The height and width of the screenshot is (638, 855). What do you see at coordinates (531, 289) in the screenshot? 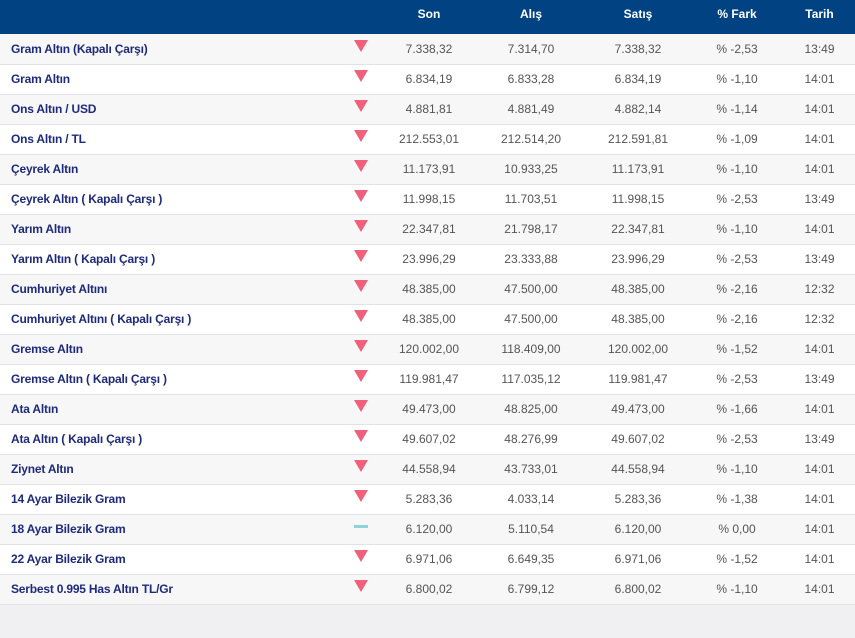
I see `alis-value: 47.500,00` at bounding box center [531, 289].